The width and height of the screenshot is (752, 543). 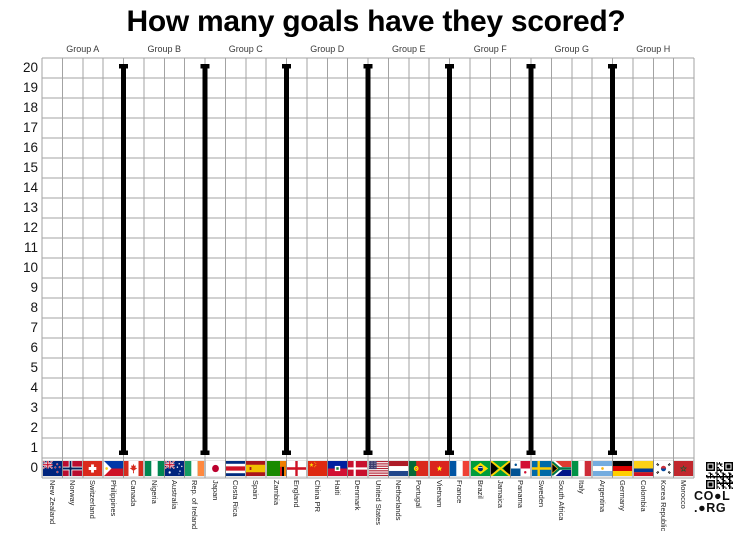 I want to click on flag-australia-icon, so click(x=174, y=468).